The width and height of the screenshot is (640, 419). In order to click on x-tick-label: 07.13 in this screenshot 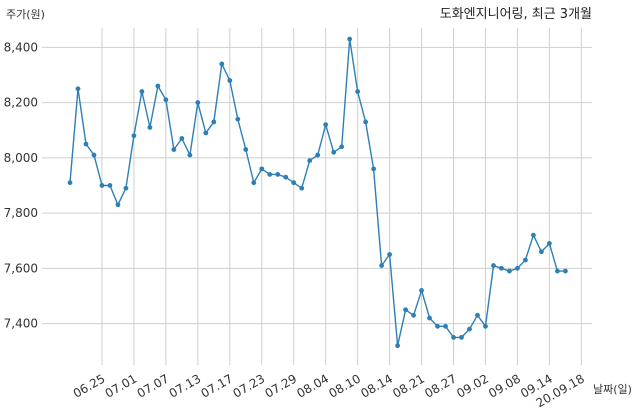, I will do `click(185, 385)`.